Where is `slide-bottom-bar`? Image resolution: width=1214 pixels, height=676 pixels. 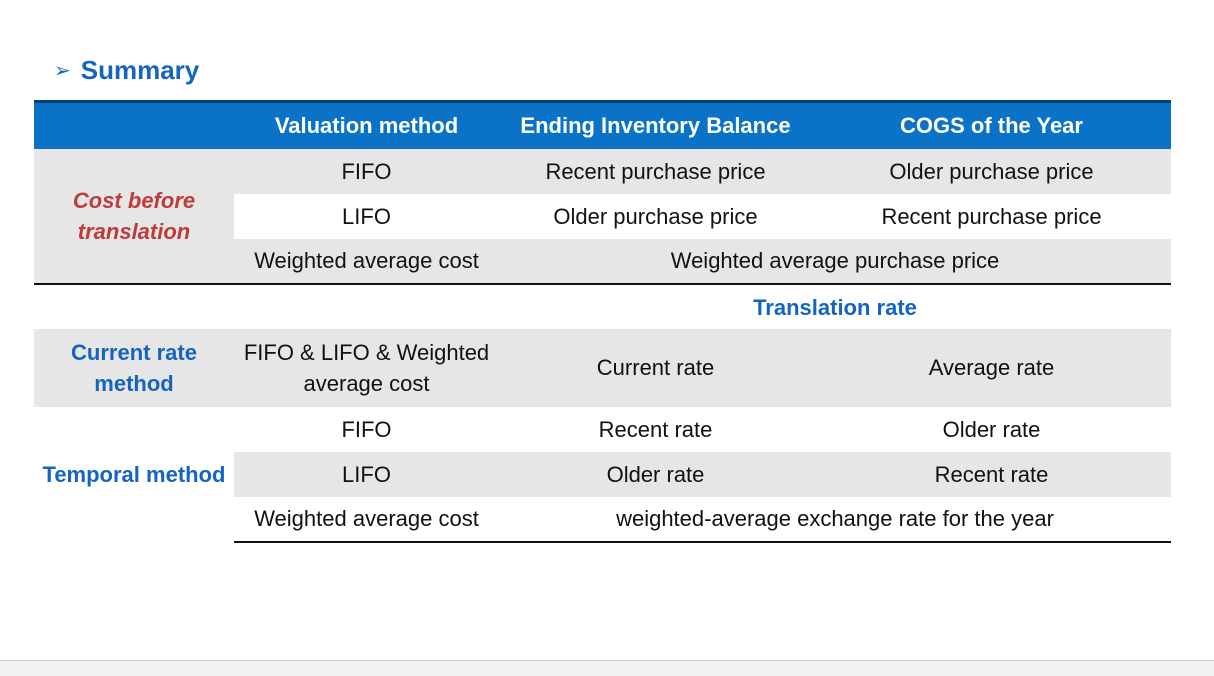
slide-bottom-bar is located at coordinates (607, 668).